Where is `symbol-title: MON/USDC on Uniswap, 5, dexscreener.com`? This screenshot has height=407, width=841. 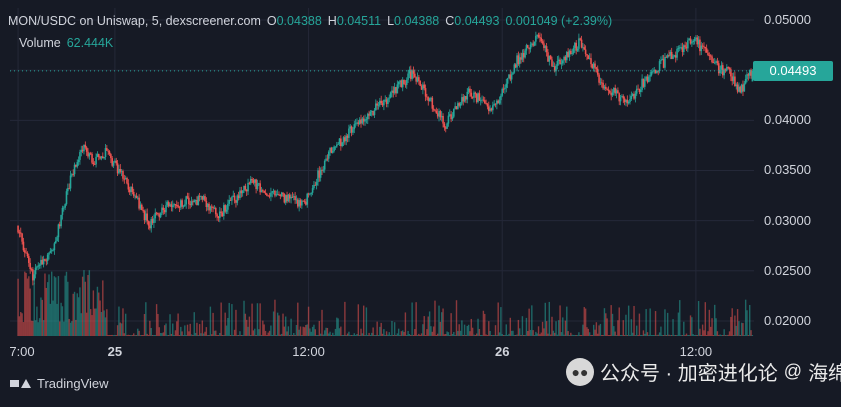 symbol-title: MON/USDC on Uniswap, 5, dexscreener.com is located at coordinates (134, 21).